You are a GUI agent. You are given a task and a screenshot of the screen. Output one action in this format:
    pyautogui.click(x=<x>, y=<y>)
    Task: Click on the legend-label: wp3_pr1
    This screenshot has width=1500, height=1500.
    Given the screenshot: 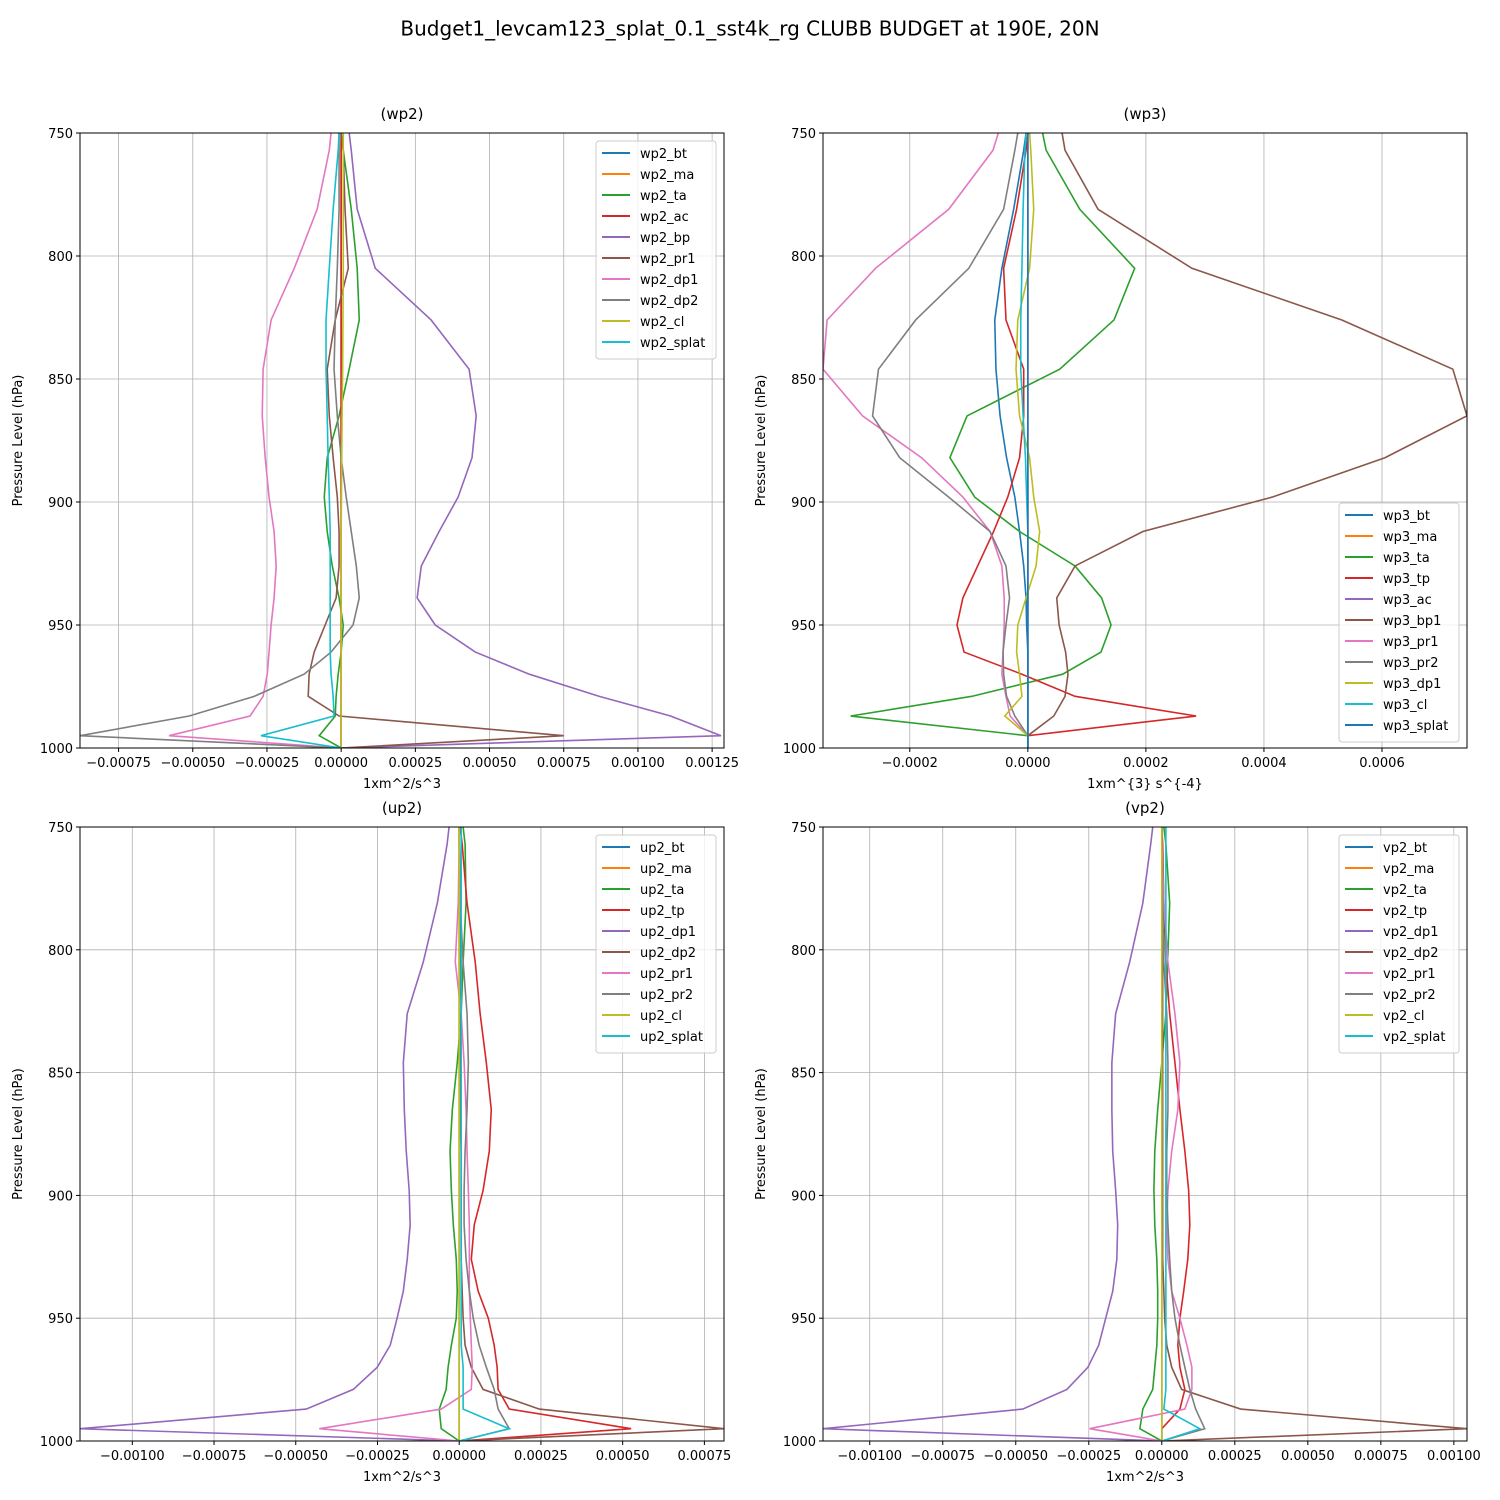 What is the action you would take?
    pyautogui.click(x=1411, y=642)
    